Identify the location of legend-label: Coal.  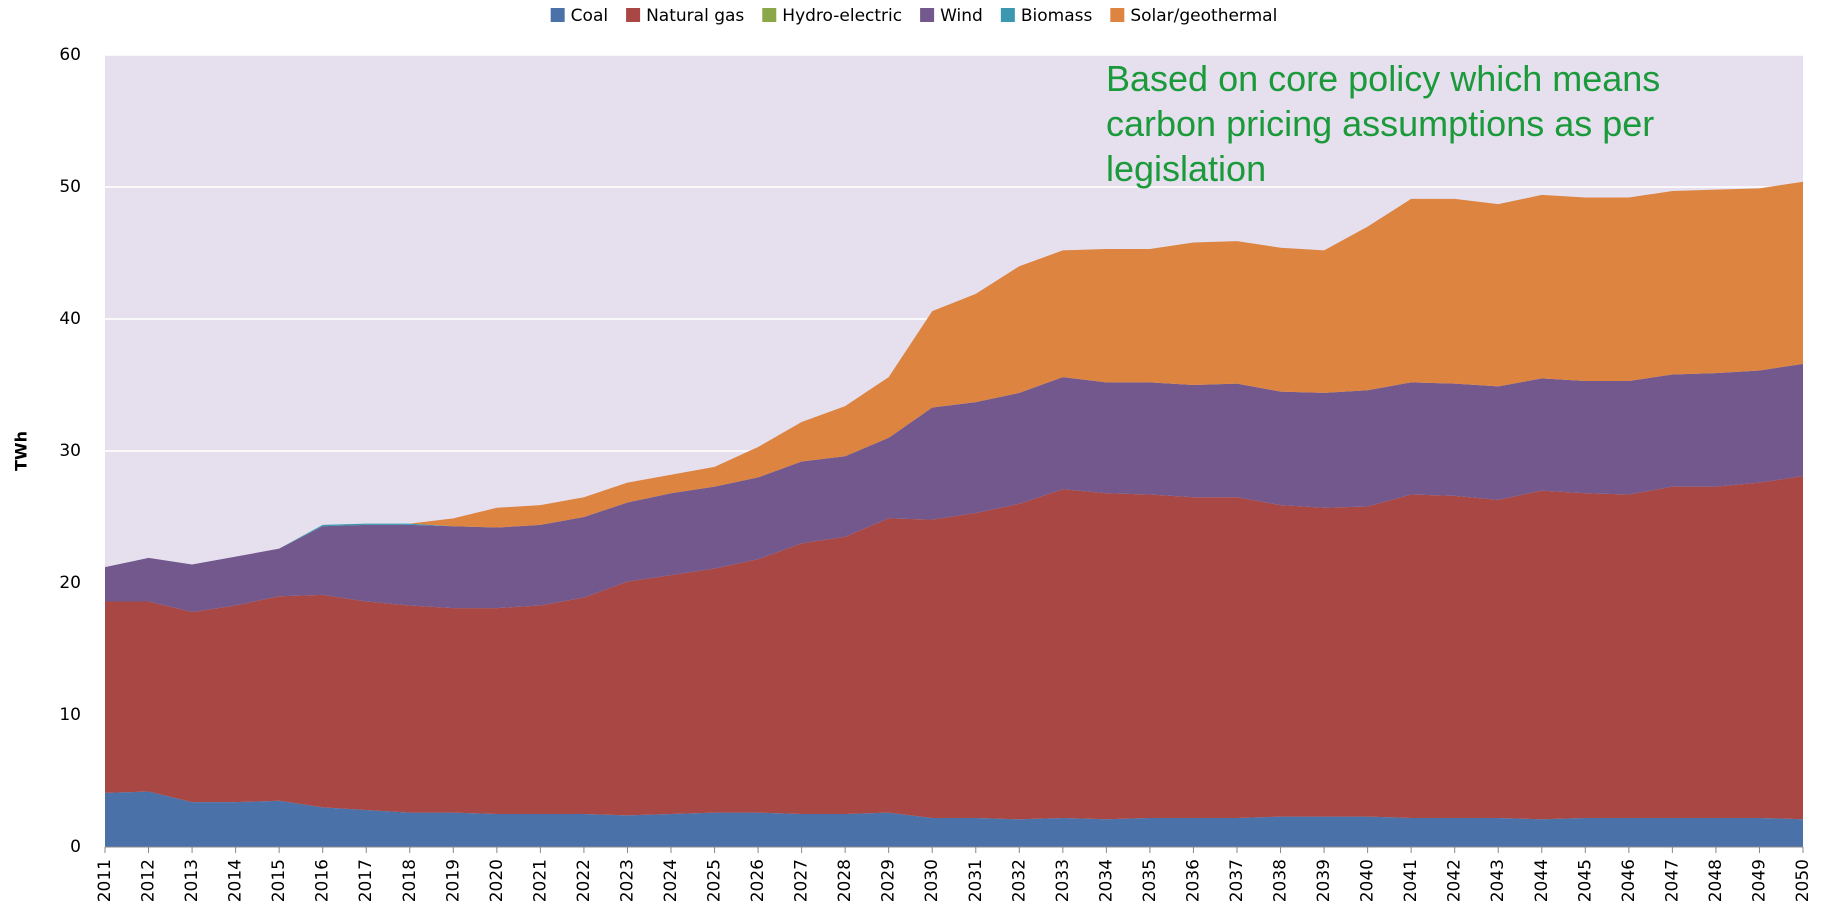
(589, 16).